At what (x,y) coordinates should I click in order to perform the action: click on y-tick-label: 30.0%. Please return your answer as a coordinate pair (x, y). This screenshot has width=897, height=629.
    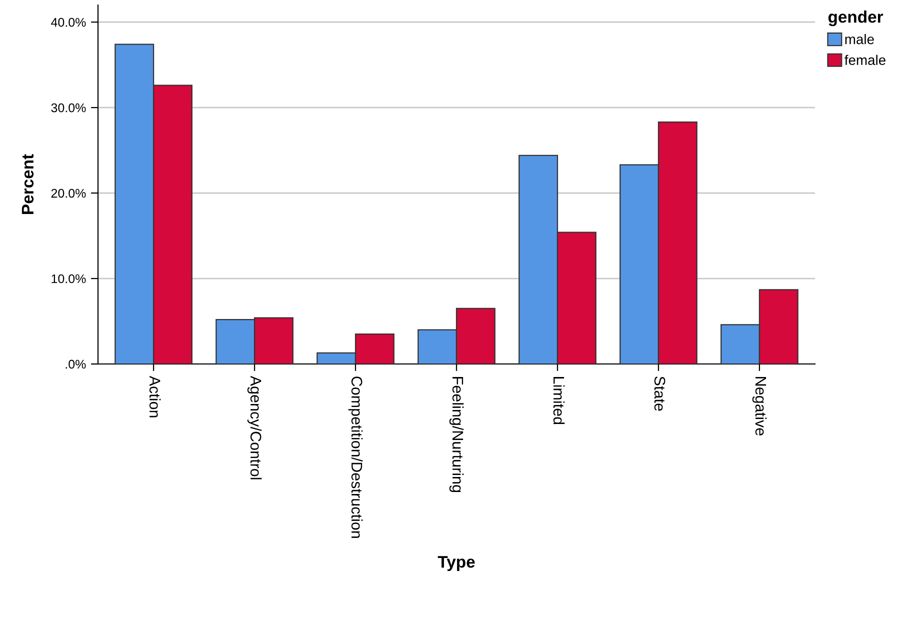
    Looking at the image, I should click on (68, 107).